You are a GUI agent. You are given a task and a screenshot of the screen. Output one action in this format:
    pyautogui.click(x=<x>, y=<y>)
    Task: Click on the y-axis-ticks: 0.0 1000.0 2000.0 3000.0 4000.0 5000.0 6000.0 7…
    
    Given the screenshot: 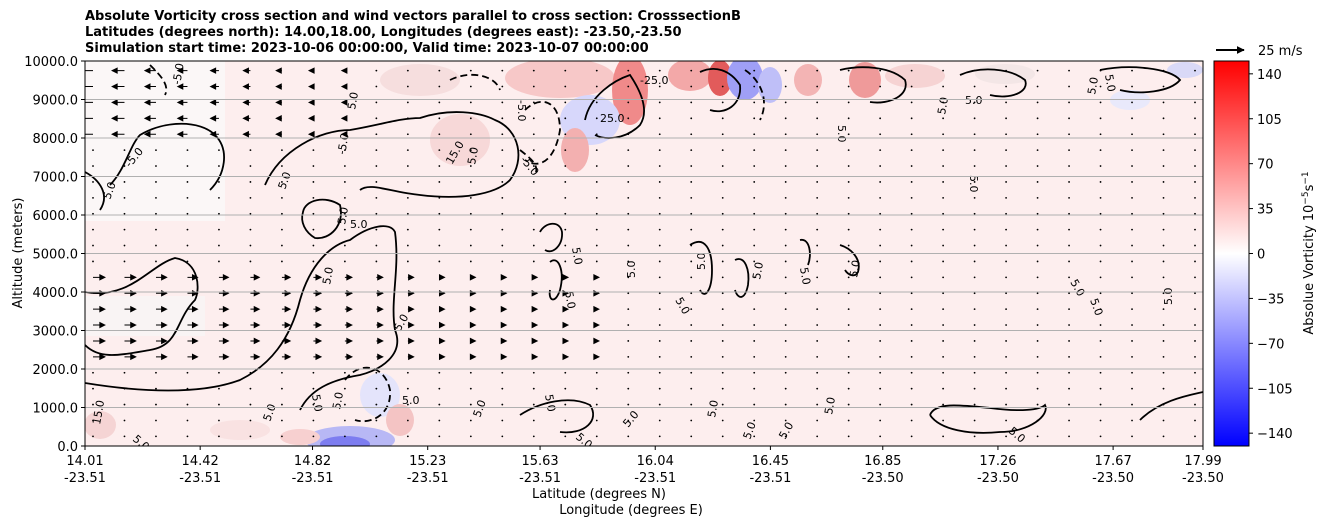 What is the action you would take?
    pyautogui.click(x=54, y=255)
    